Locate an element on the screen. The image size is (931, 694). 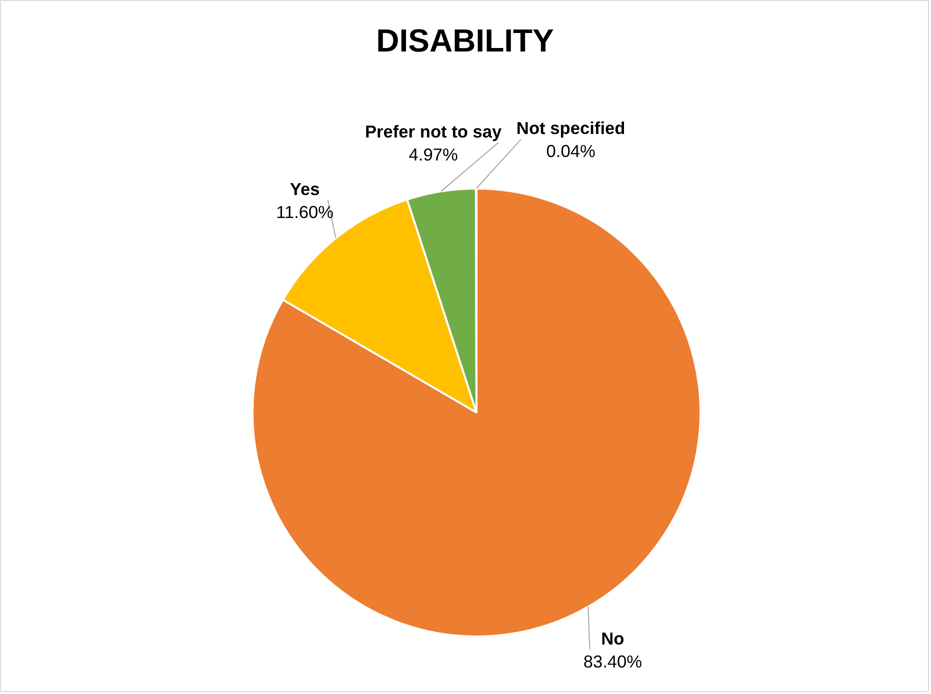
chart-title: DISABILITY is located at coordinates (465, 40).